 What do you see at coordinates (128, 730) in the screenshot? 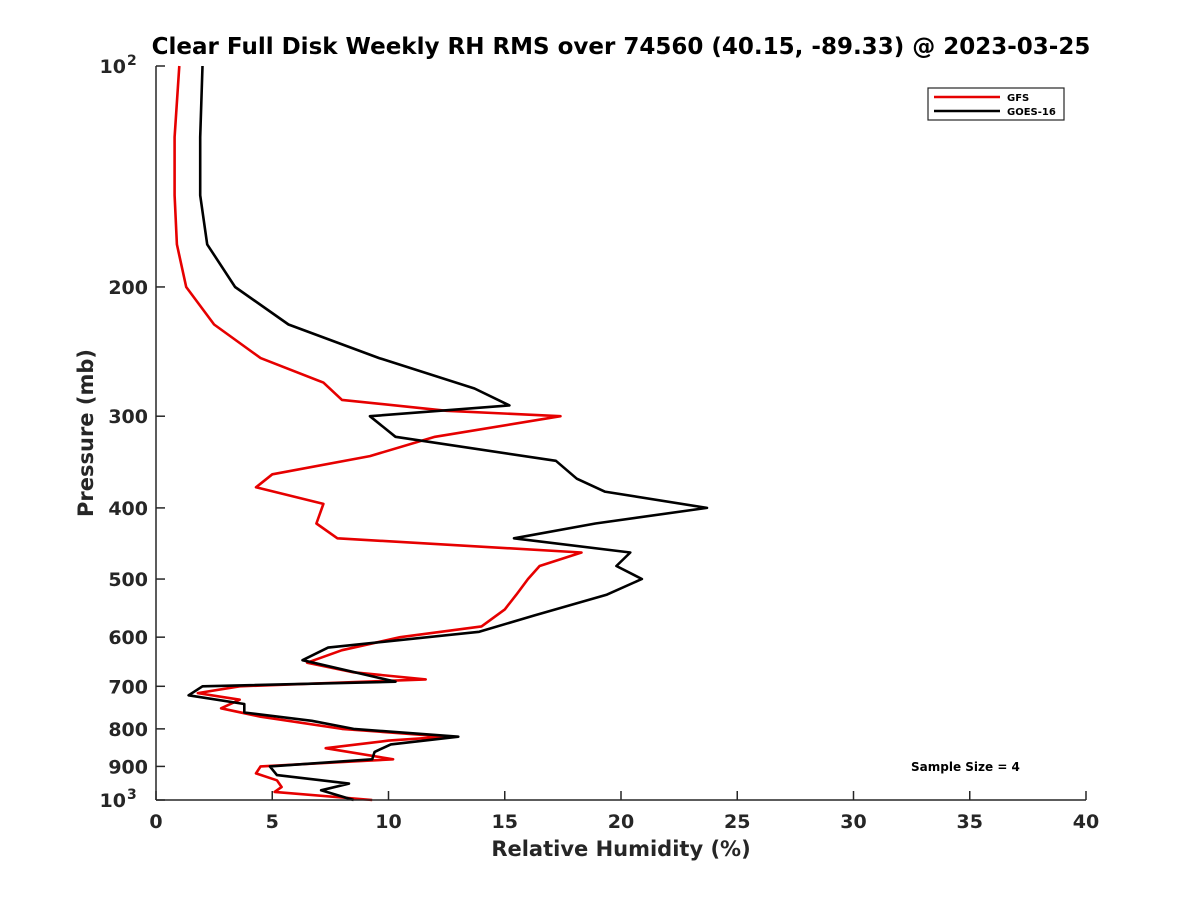
I see `y-tick-label: 800` at bounding box center [128, 730].